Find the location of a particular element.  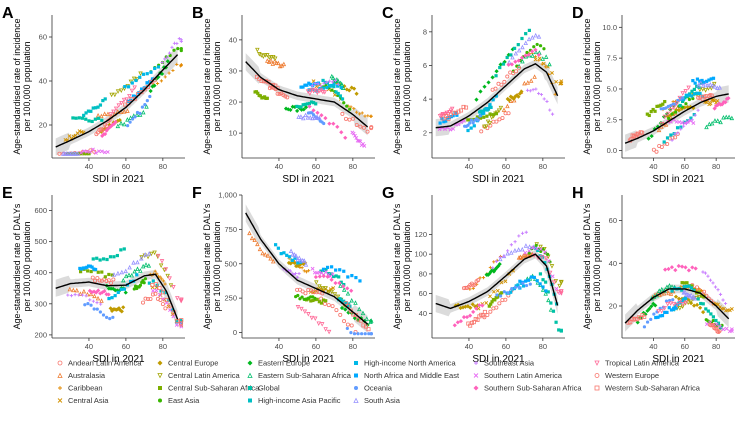

legend-label: East Asia is located at coordinates (184, 400).